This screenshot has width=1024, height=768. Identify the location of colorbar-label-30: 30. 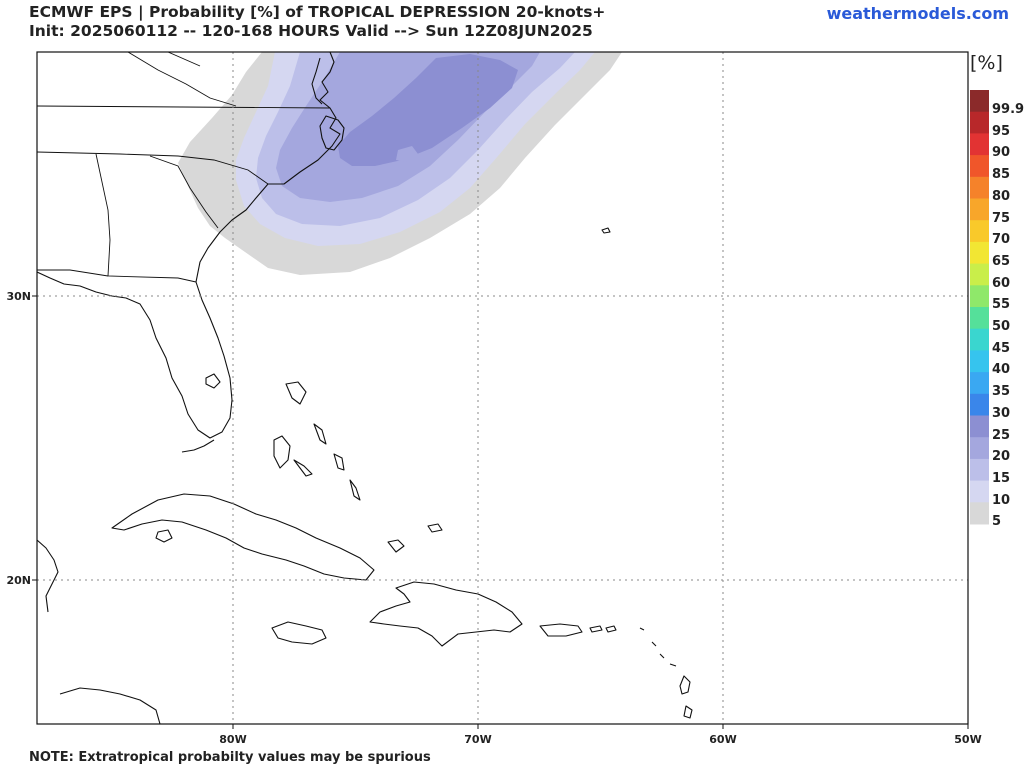
(1001, 413).